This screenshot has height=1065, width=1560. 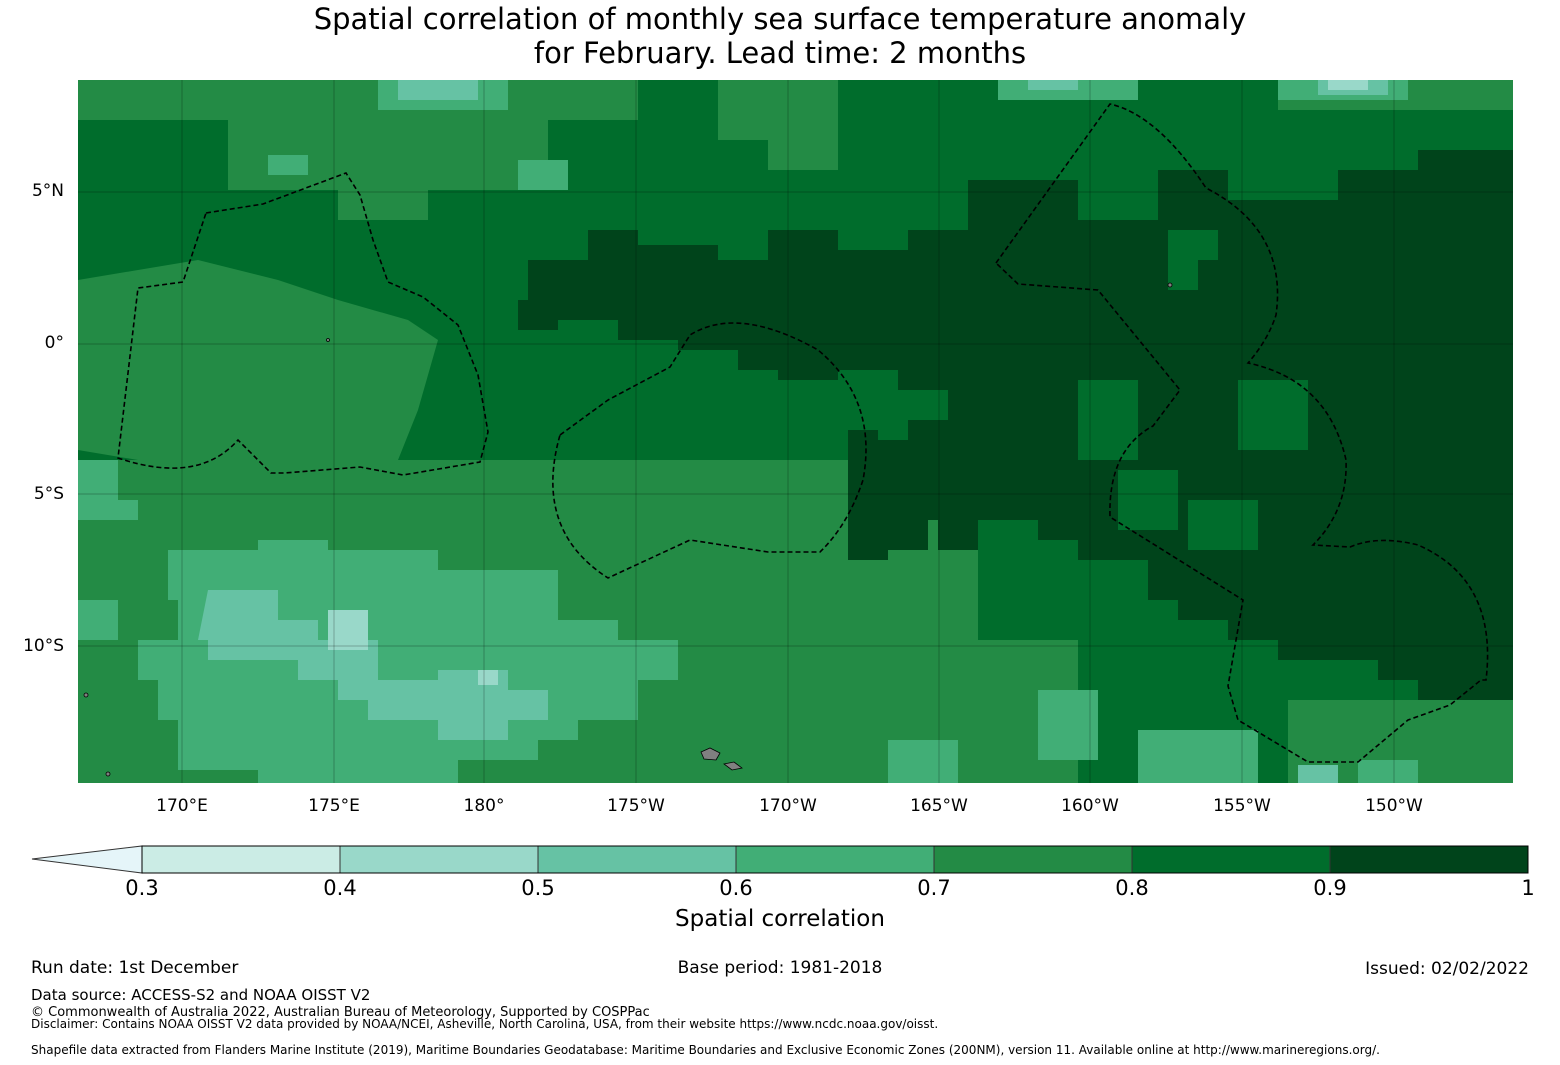 I want to click on colorbar-bin-0.8, so click(x=1231, y=859).